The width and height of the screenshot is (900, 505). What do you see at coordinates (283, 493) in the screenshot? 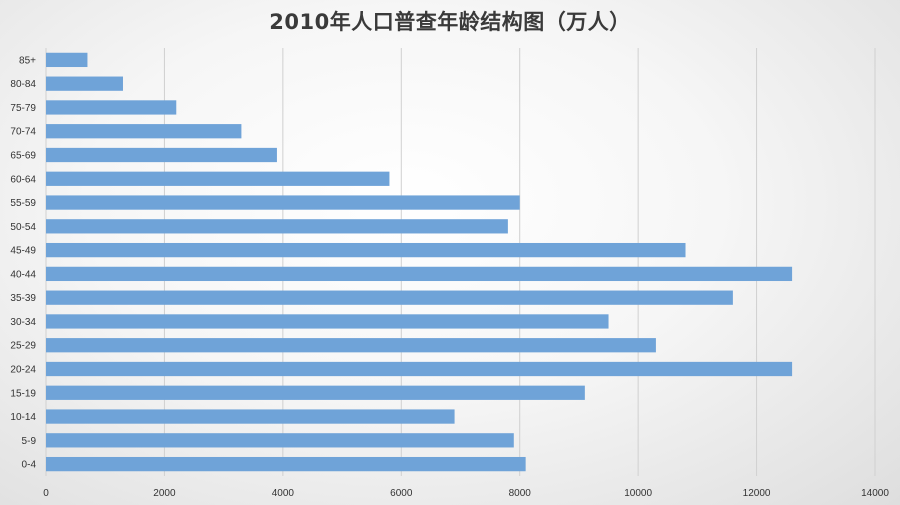
I see `x-tick-label: 4000` at bounding box center [283, 493].